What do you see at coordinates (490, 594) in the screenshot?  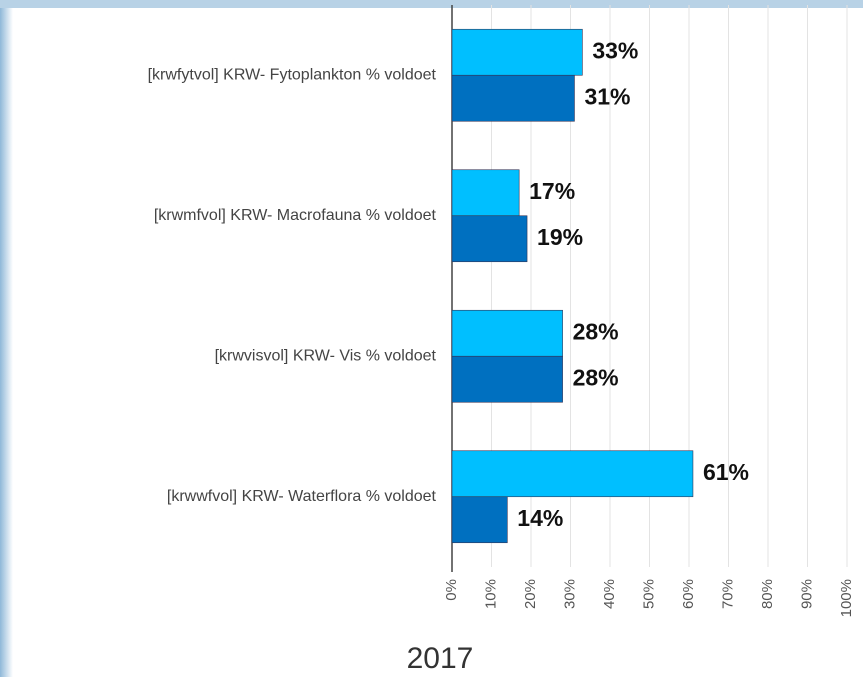 I see `x-tick-label: 10%` at bounding box center [490, 594].